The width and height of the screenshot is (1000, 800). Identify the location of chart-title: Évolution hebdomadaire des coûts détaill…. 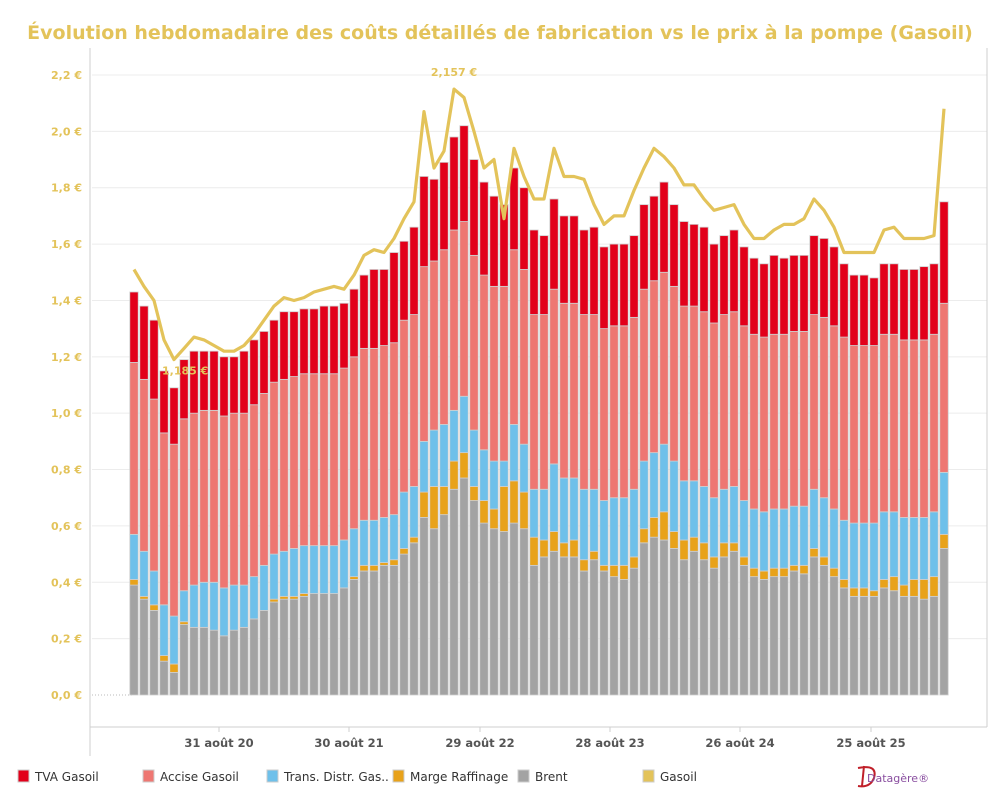
(500, 32).